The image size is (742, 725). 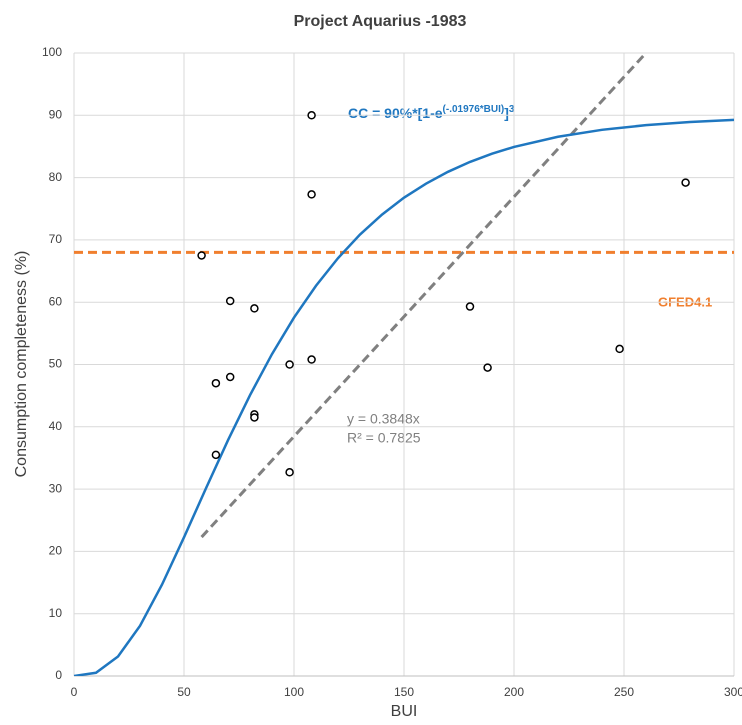 I want to click on y-tick-label: 60, so click(x=56, y=301).